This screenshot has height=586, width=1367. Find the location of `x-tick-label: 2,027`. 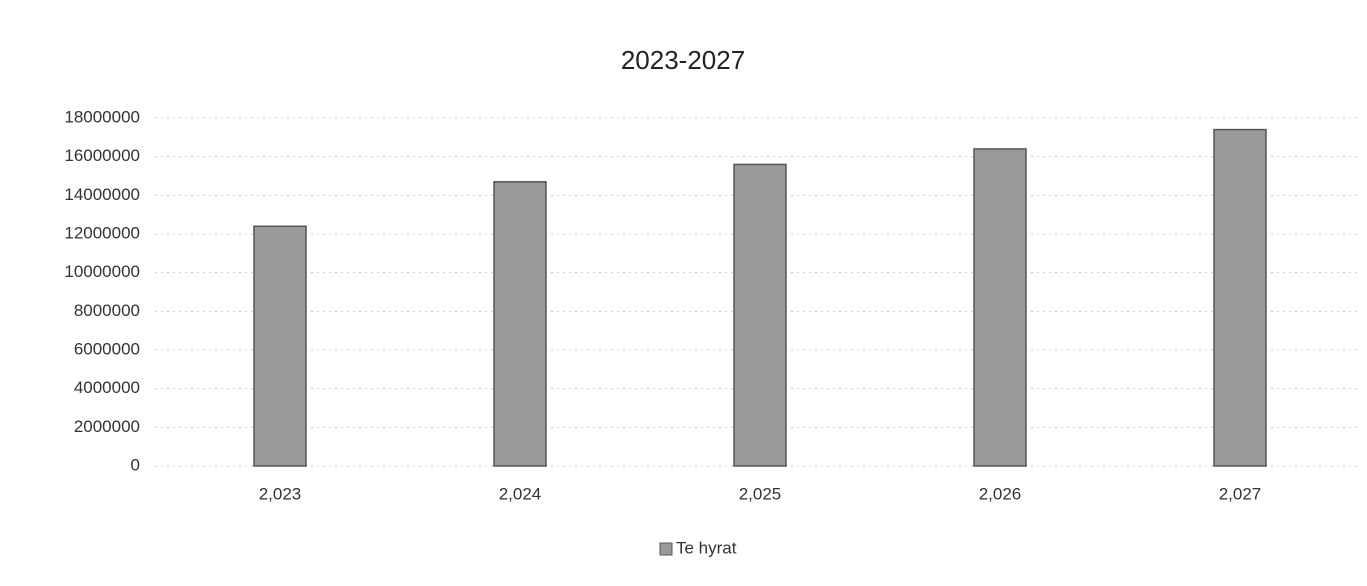

x-tick-label: 2,027 is located at coordinates (1240, 493).